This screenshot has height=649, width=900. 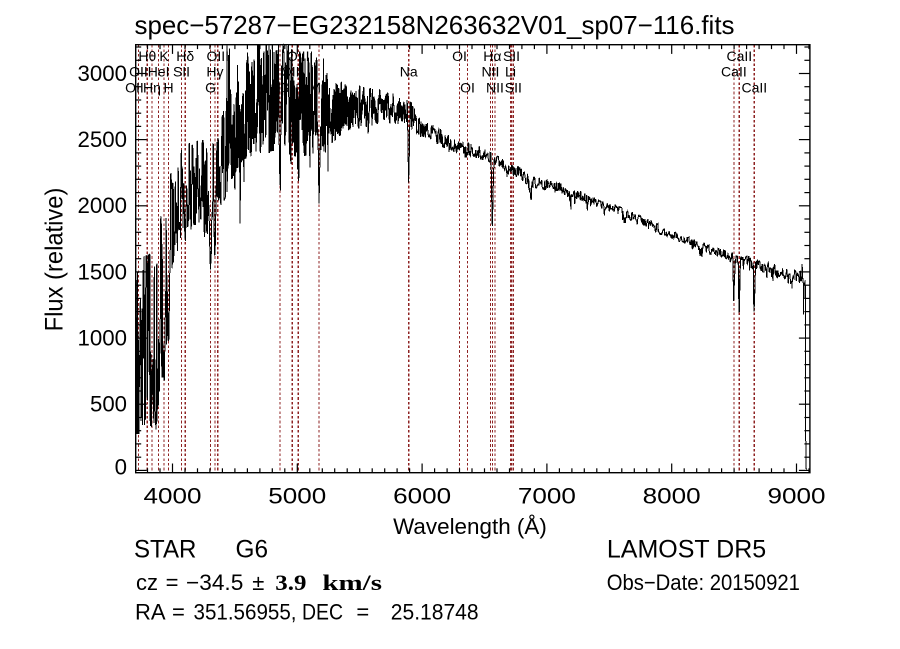 What do you see at coordinates (245, 611) in the screenshot?
I see `svg-text: 351.56955,` at bounding box center [245, 611].